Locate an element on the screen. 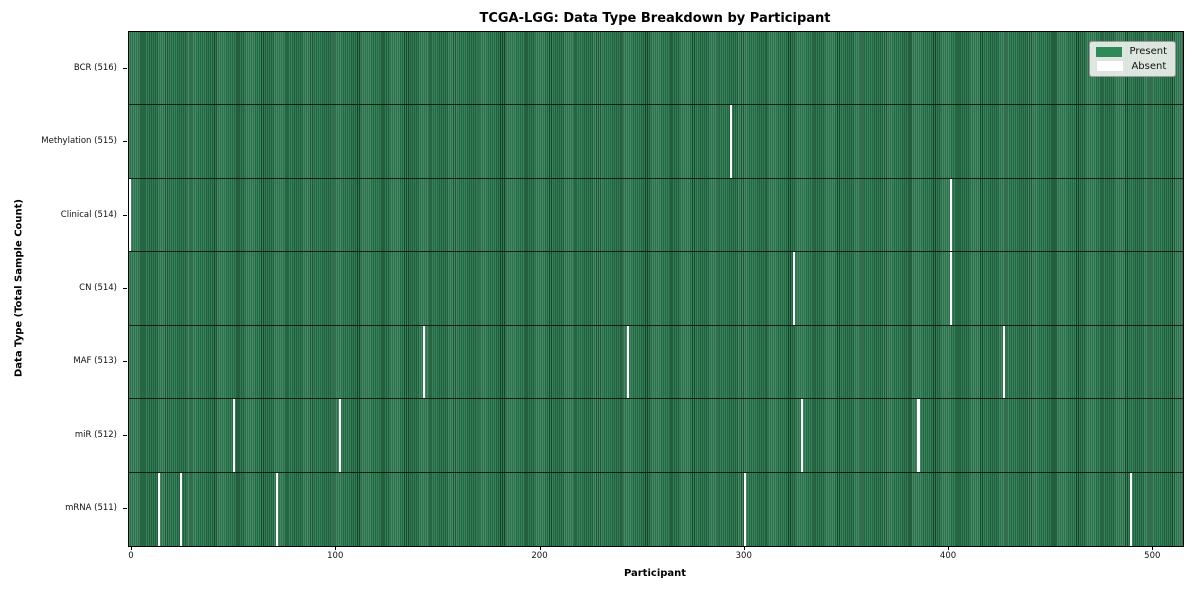  legend-swatch-present is located at coordinates (1109, 51).